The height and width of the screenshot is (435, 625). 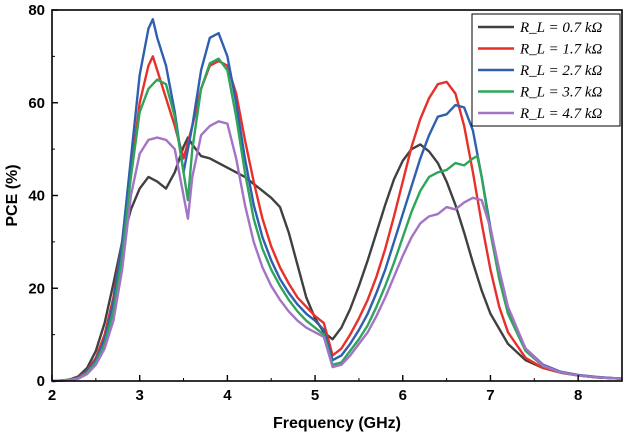 What do you see at coordinates (36, 196) in the screenshot?
I see `y-tick-label: 40` at bounding box center [36, 196].